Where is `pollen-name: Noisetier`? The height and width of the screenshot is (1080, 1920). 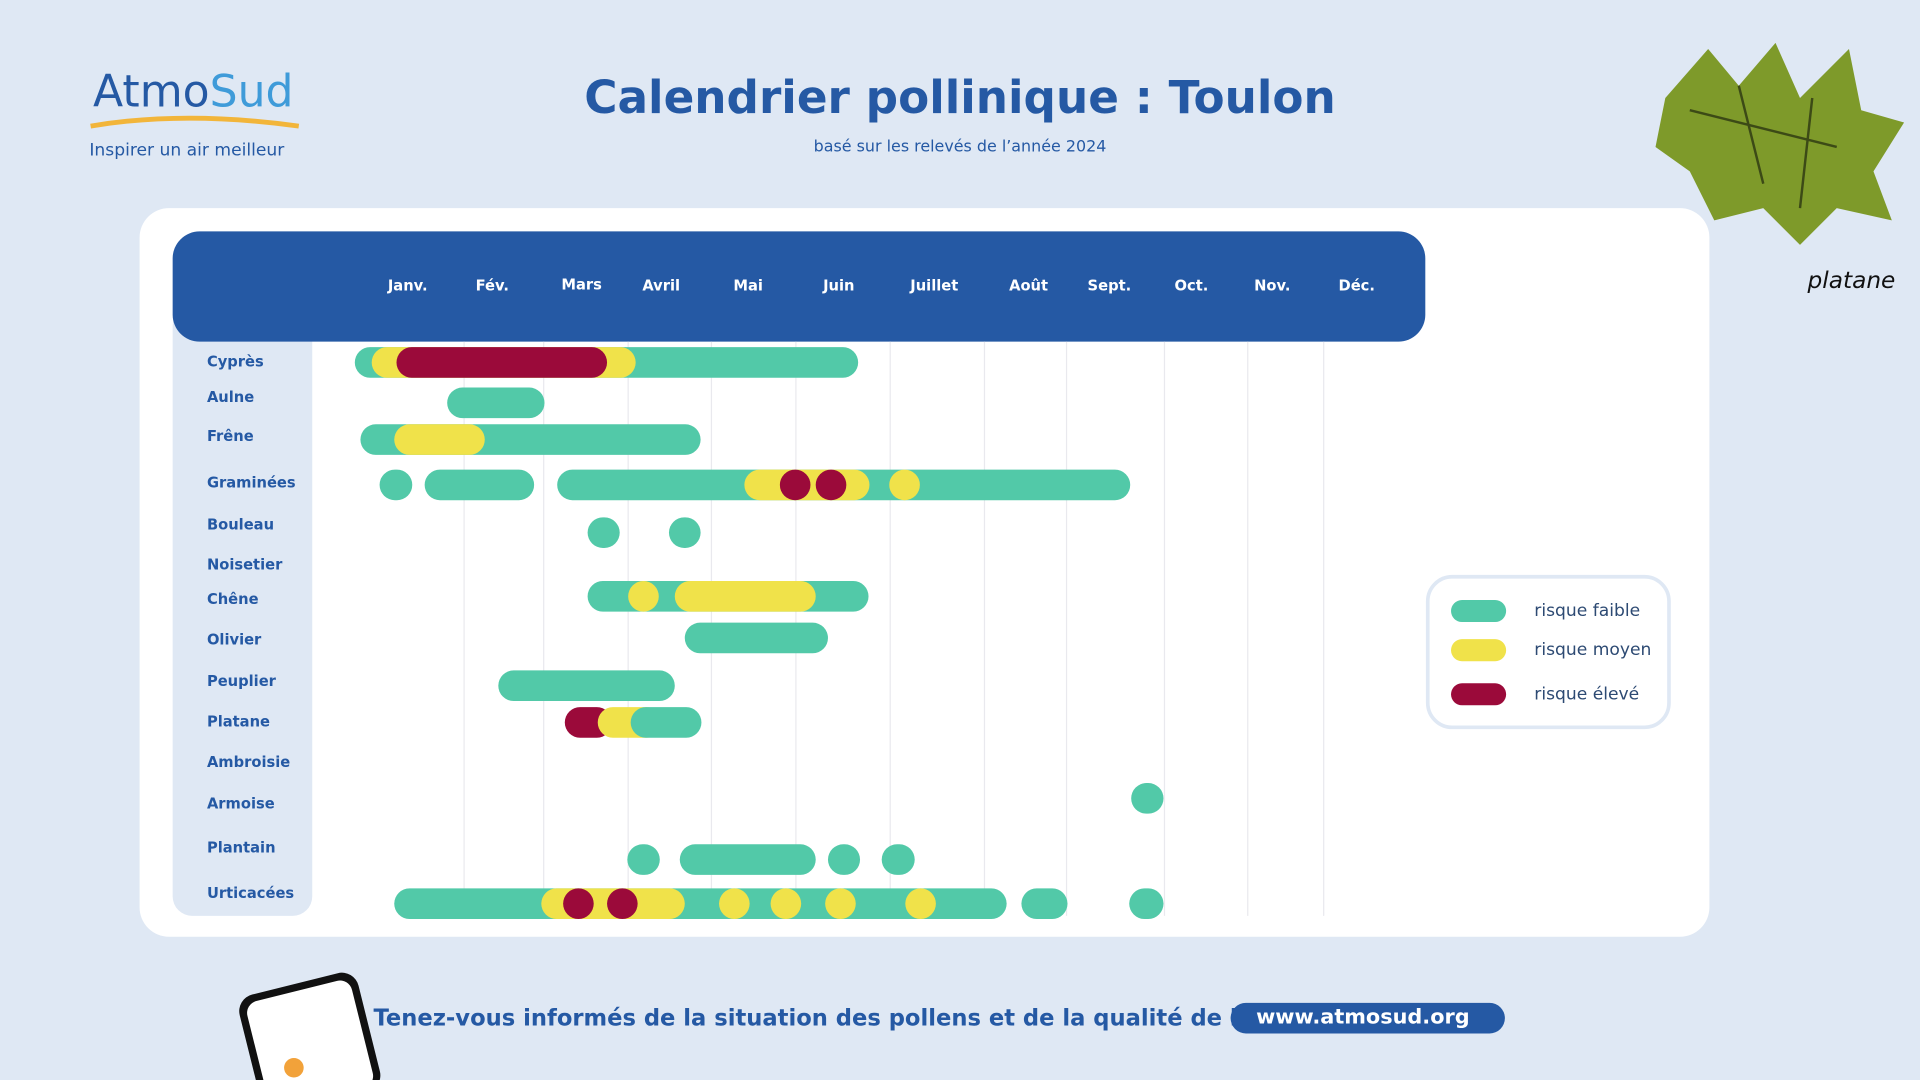 pollen-name: Noisetier is located at coordinates (245, 565).